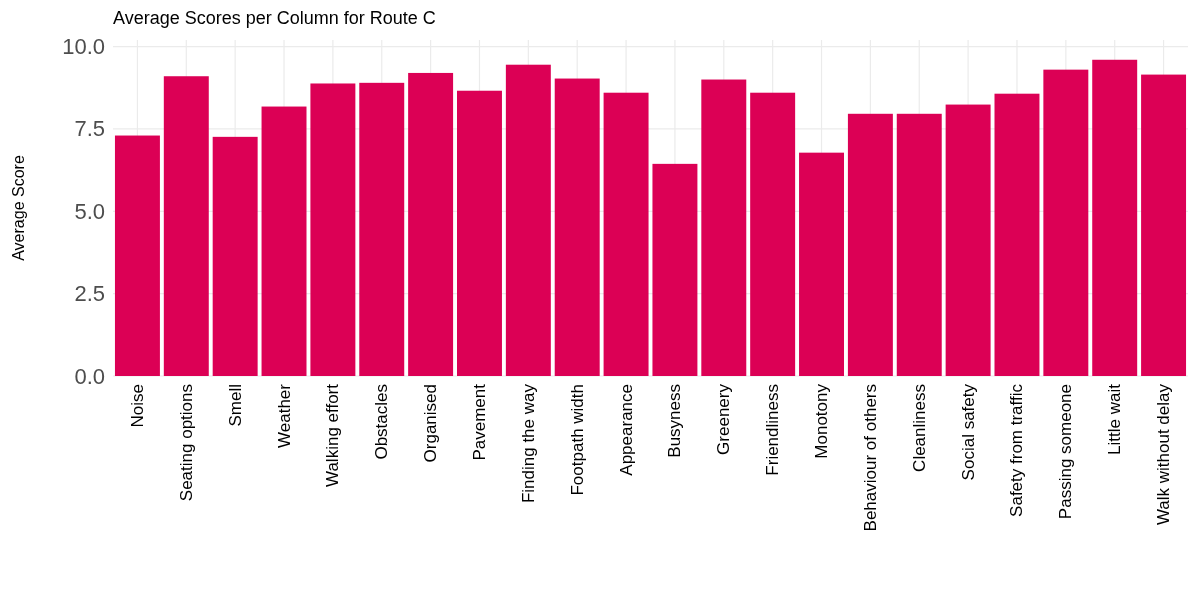 This screenshot has height=594, width=1197. Describe the element at coordinates (1115, 419) in the screenshot. I see `x-tick-label: Little wait` at that location.